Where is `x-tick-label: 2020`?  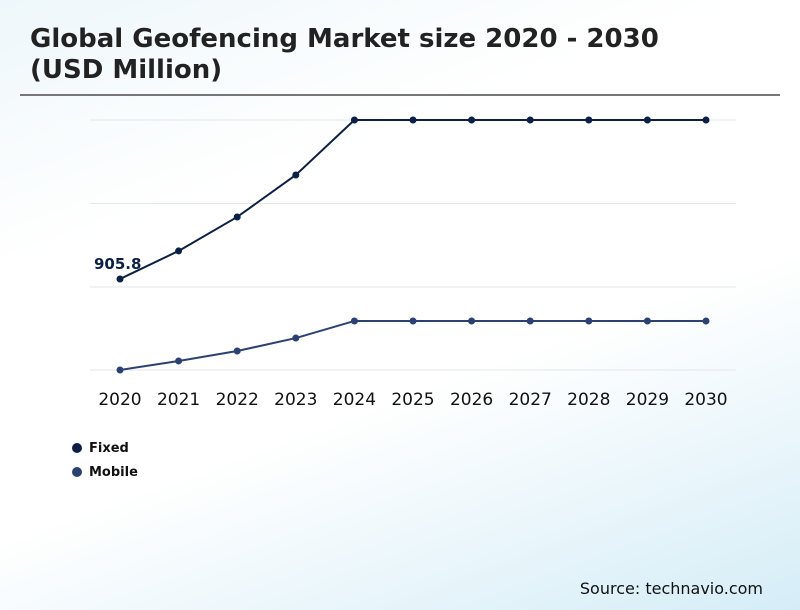
x-tick-label: 2020 is located at coordinates (119, 400).